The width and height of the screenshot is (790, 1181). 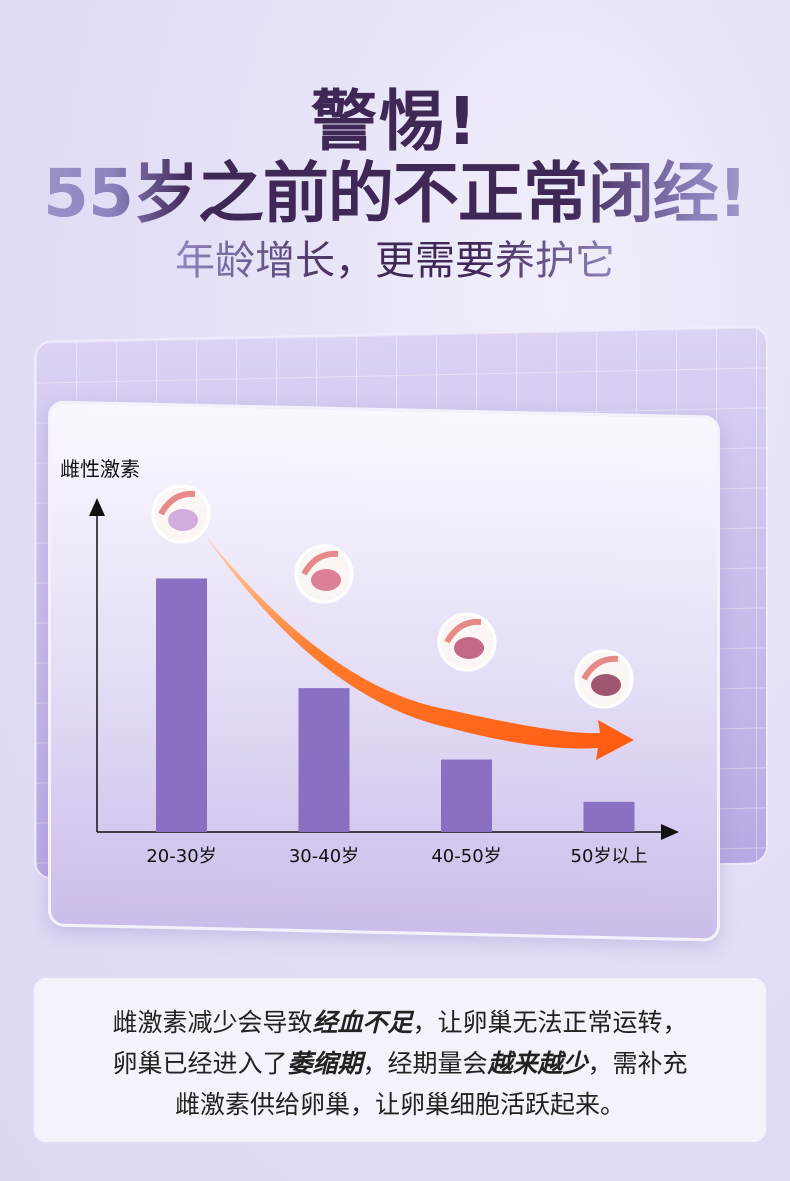 What do you see at coordinates (466, 795) in the screenshot?
I see `bar-40-50岁` at bounding box center [466, 795].